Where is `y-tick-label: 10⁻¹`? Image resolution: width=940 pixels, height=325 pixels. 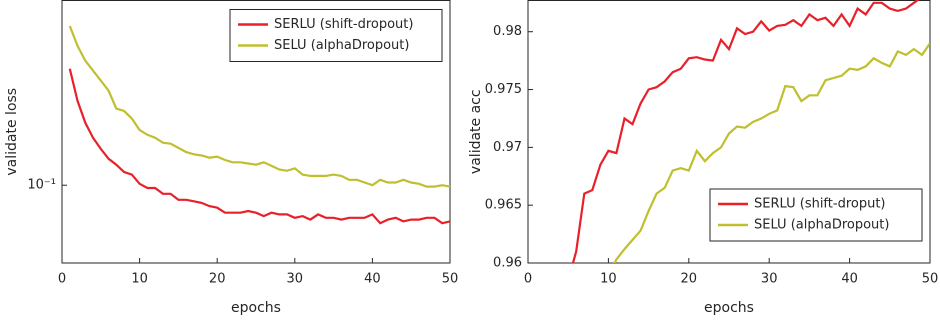 y-tick-label: 10⁻¹ is located at coordinates (41, 185).